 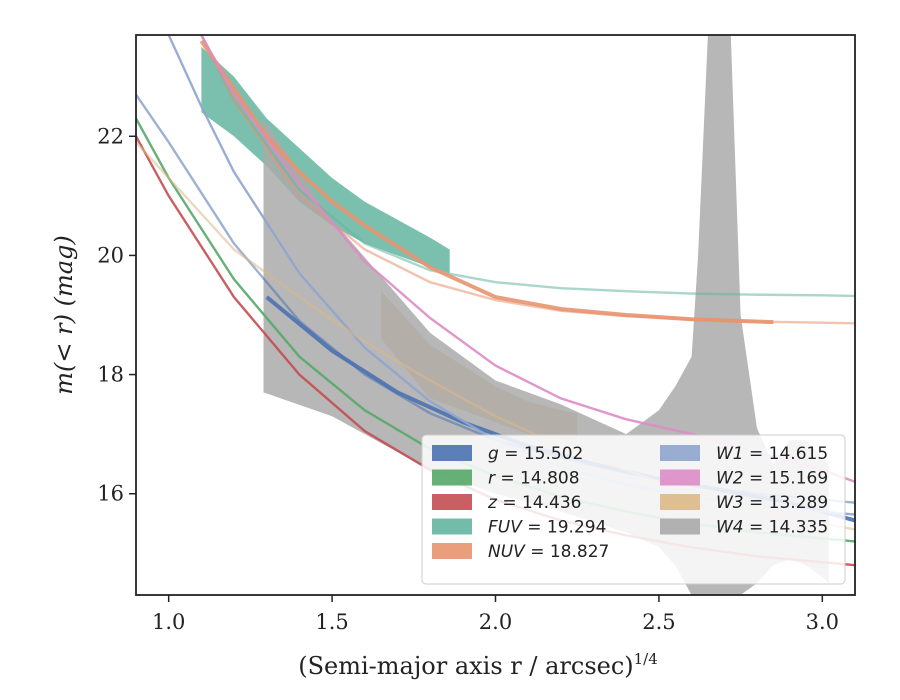 What do you see at coordinates (772, 528) in the screenshot?
I see `legend-label: W4 = 14.335` at bounding box center [772, 528].